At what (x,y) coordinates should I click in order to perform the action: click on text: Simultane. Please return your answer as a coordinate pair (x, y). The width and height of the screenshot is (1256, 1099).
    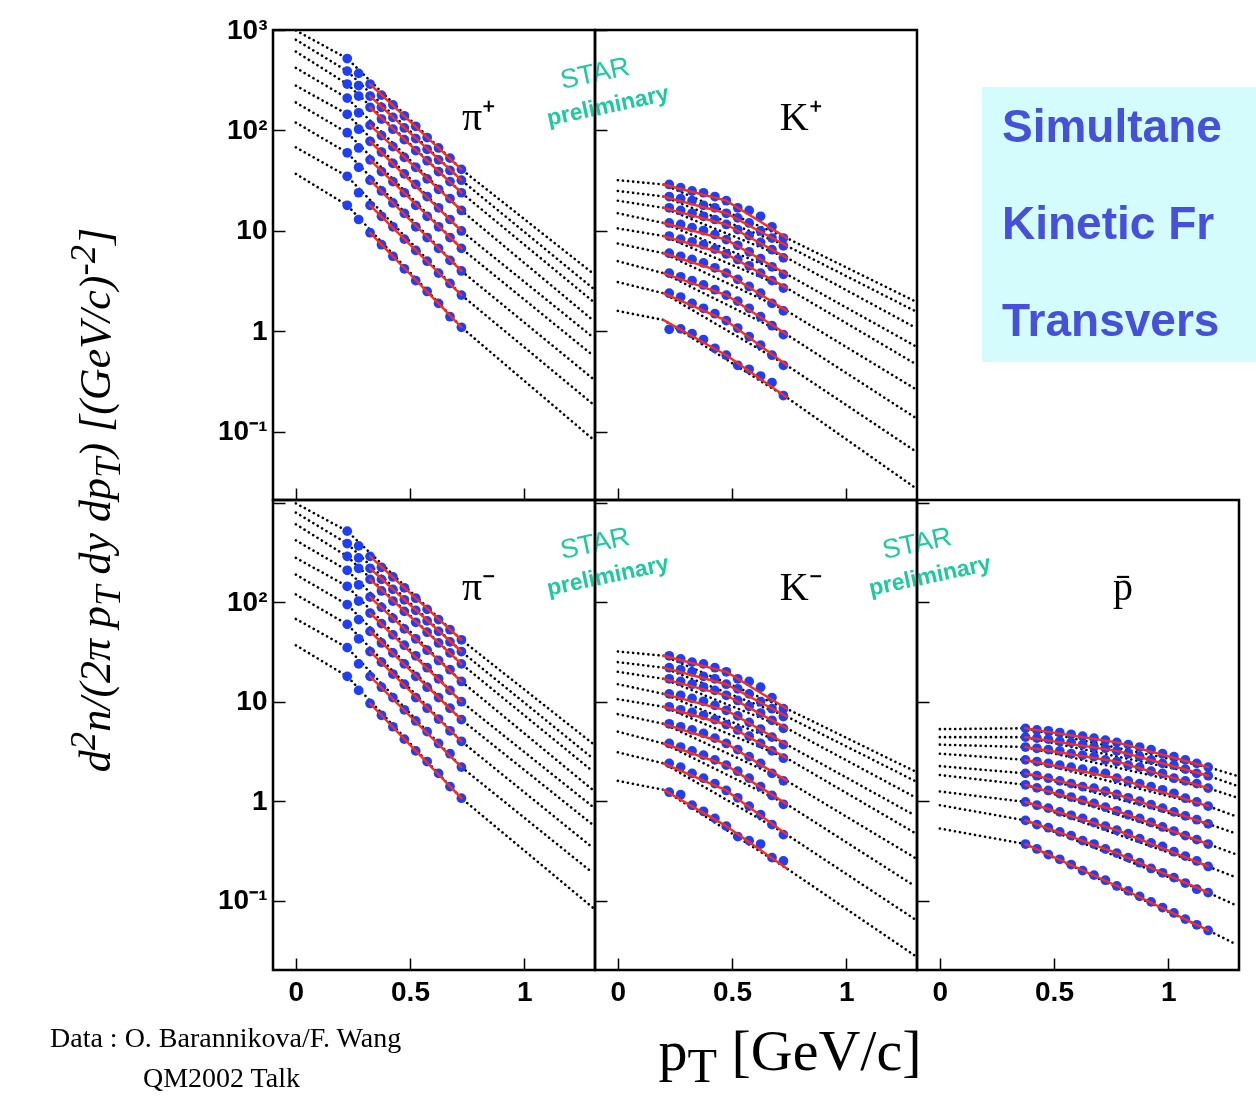
    Looking at the image, I should click on (1112, 126).